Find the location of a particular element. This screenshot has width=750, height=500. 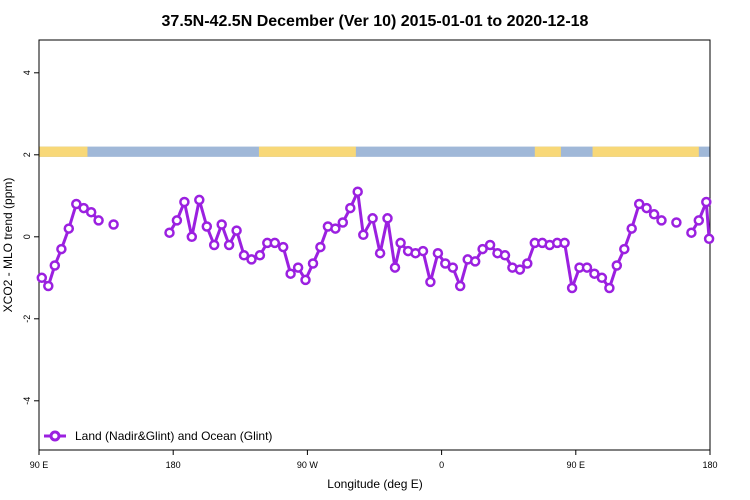

legend: Land (Nadir&Glint) and Ocean (Glint) is located at coordinates (158, 436).